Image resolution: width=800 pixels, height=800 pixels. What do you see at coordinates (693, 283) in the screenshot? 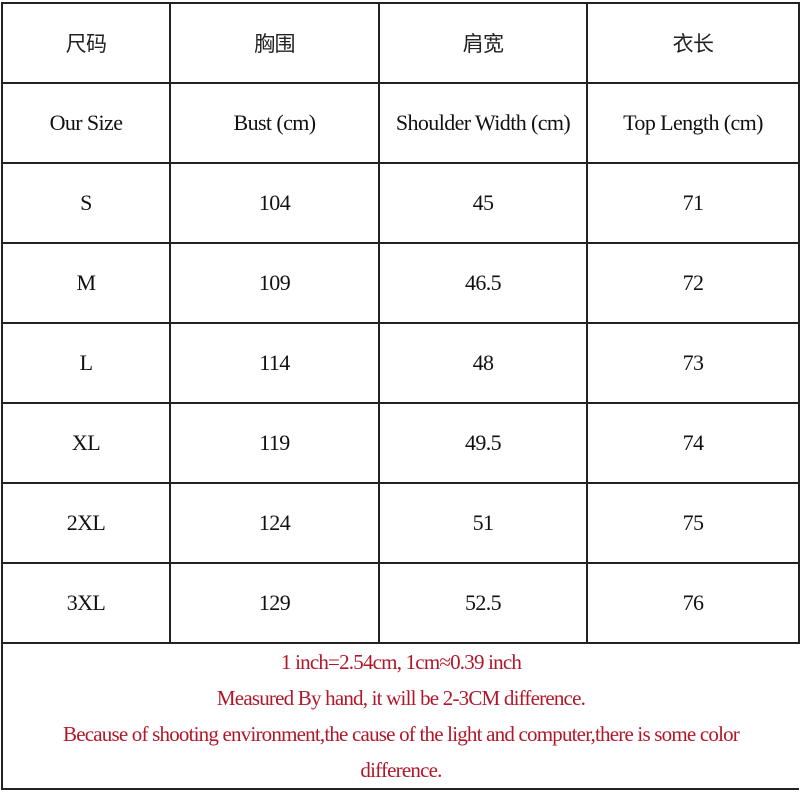
I see `table-cell: 72` at bounding box center [693, 283].